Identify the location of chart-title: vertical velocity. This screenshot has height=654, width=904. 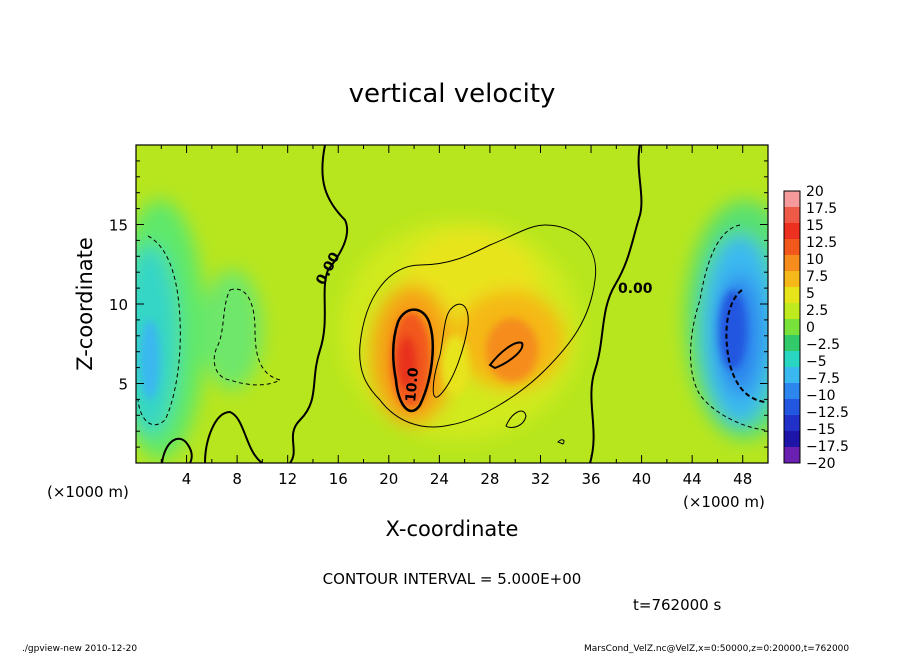
(452, 94).